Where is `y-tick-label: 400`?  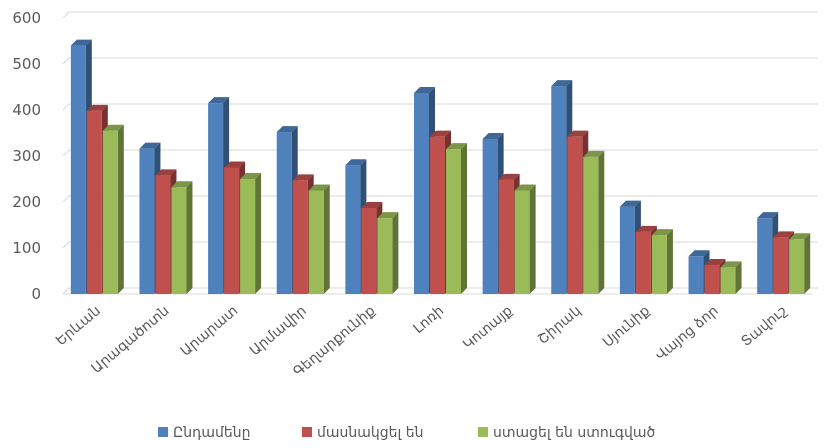 y-tick-label: 400 is located at coordinates (26, 110).